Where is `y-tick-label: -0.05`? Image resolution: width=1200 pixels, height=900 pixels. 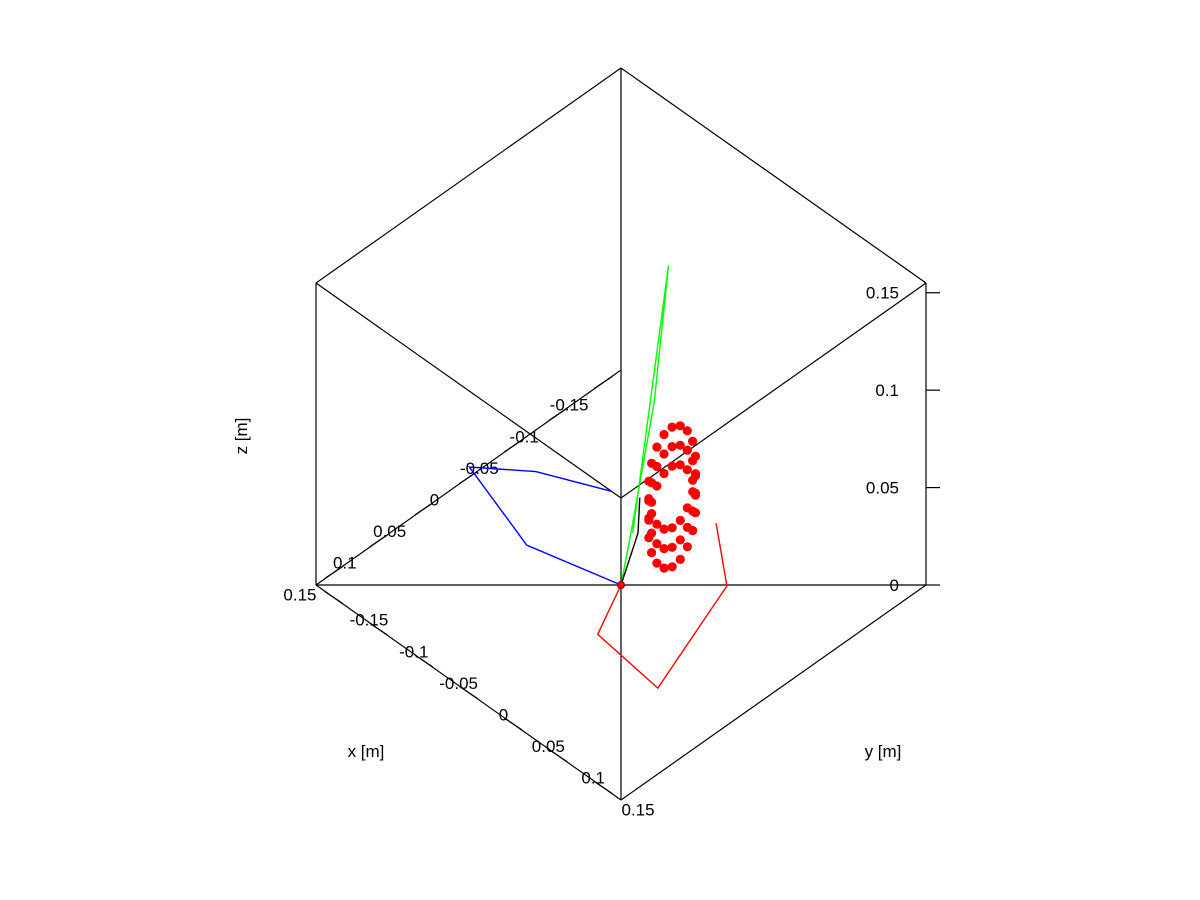
y-tick-label: -0.05 is located at coordinates (458, 683).